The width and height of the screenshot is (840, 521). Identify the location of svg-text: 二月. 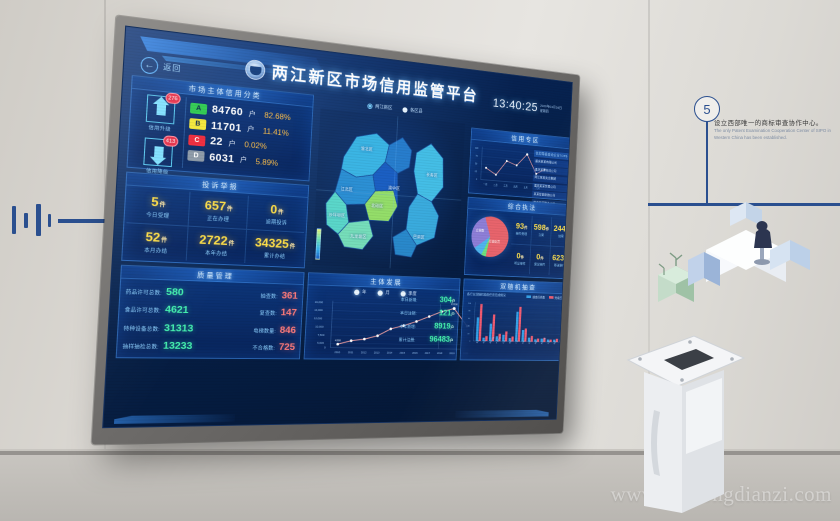
(495, 185).